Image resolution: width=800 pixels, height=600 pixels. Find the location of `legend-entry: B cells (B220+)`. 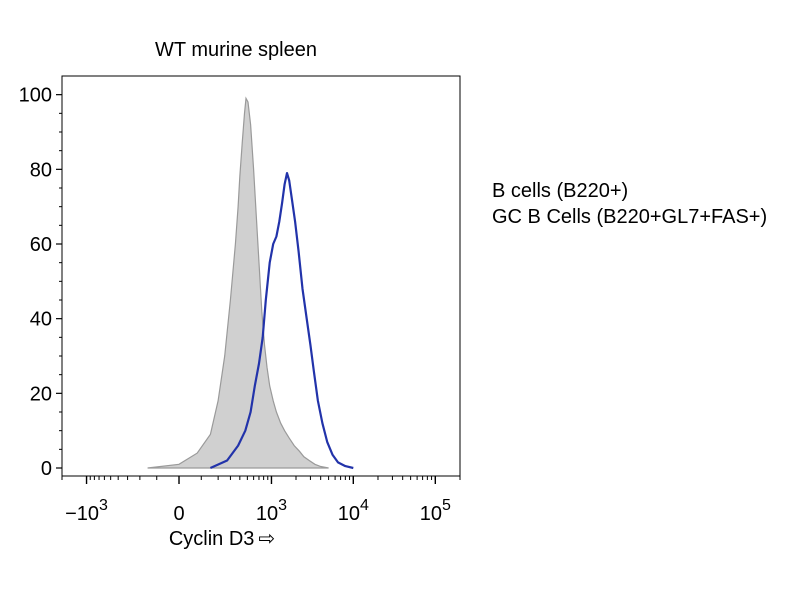

legend-entry: B cells (B220+) is located at coordinates (560, 191).